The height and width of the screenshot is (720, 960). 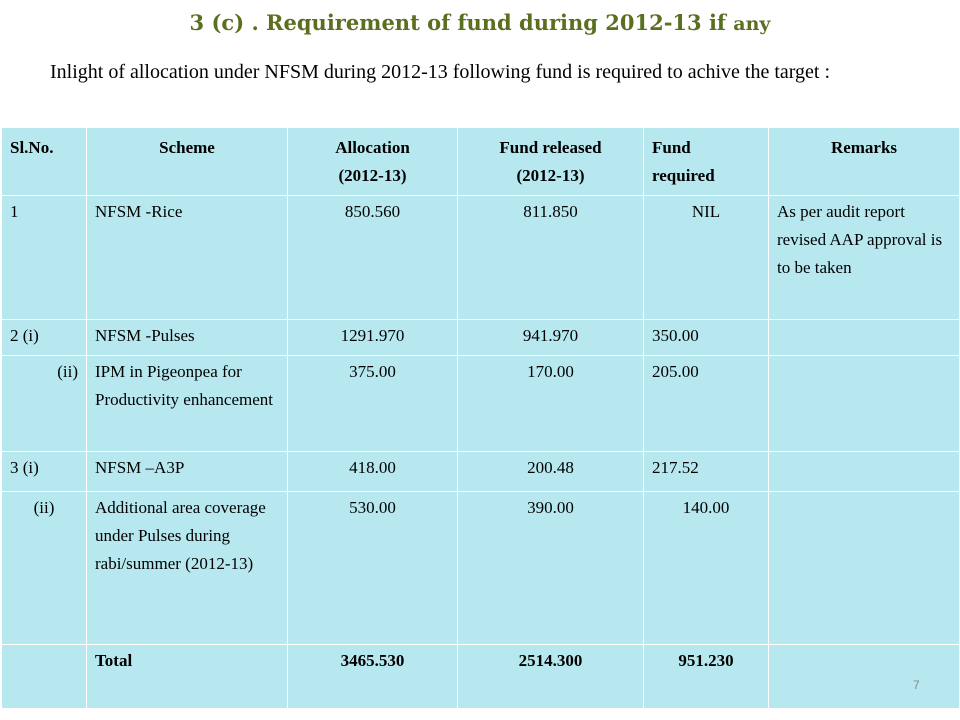 I want to click on cell-fund-released: 170.00, so click(x=550, y=403).